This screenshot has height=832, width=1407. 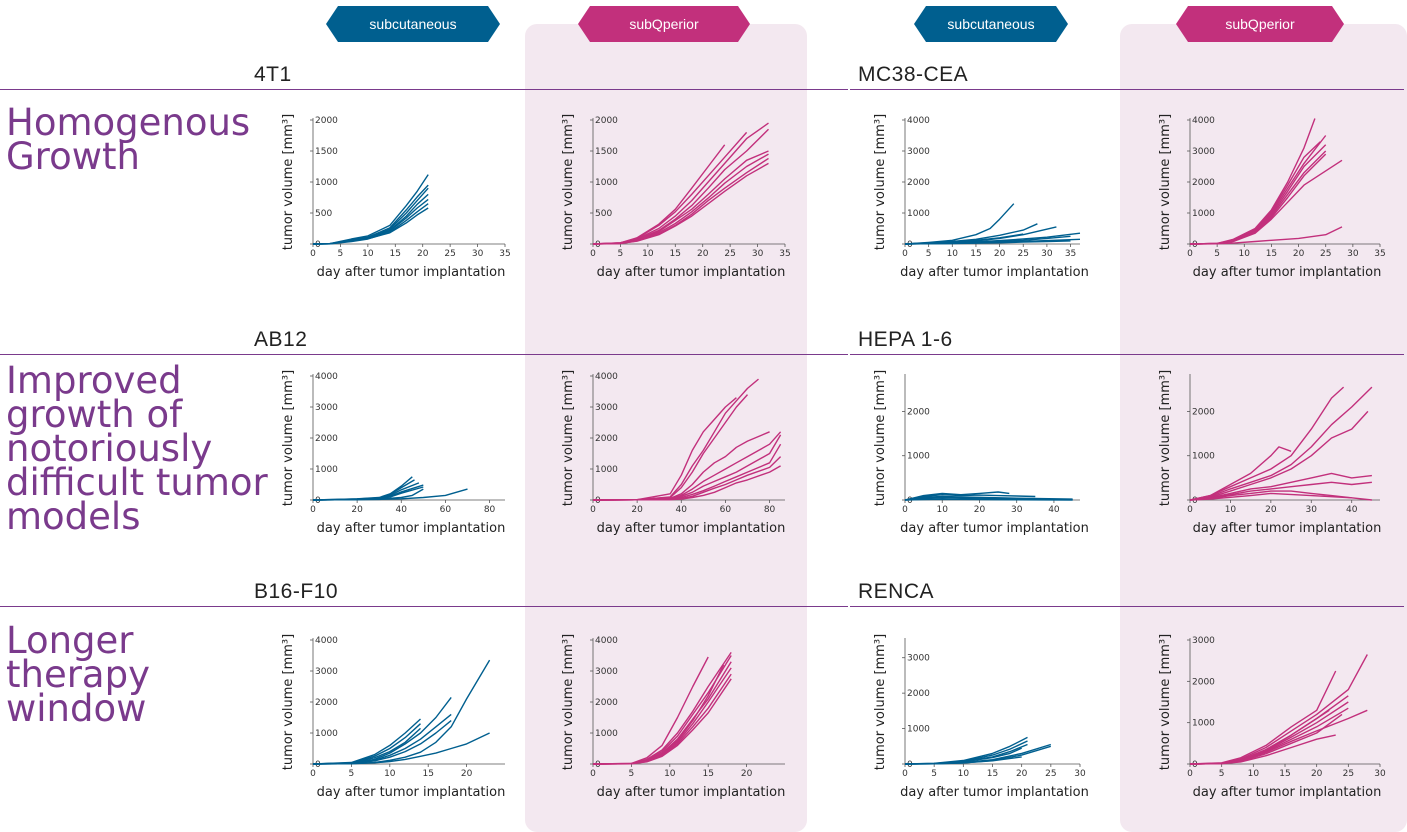 I want to click on model-name-renca: RENCA, so click(x=896, y=591).